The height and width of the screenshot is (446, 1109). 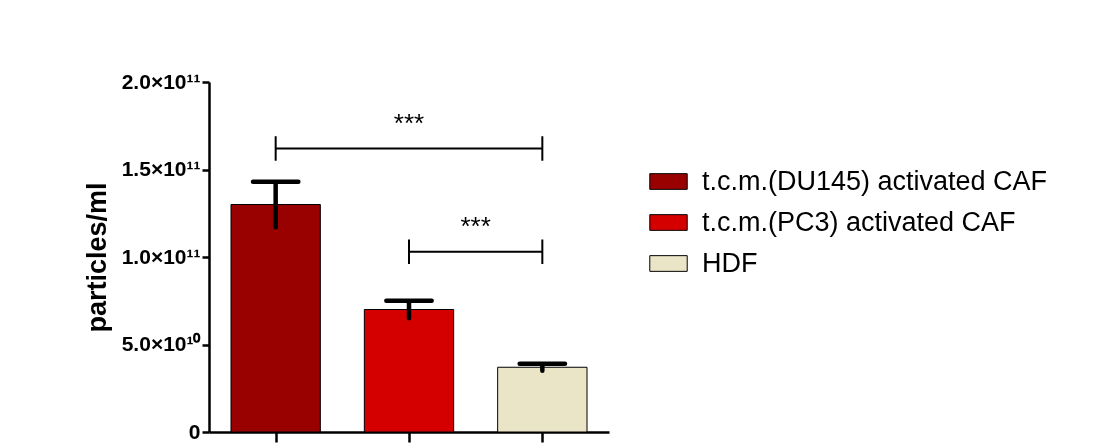 I want to click on y-tick-label: 5.0×10¹⁰, so click(x=161, y=343).